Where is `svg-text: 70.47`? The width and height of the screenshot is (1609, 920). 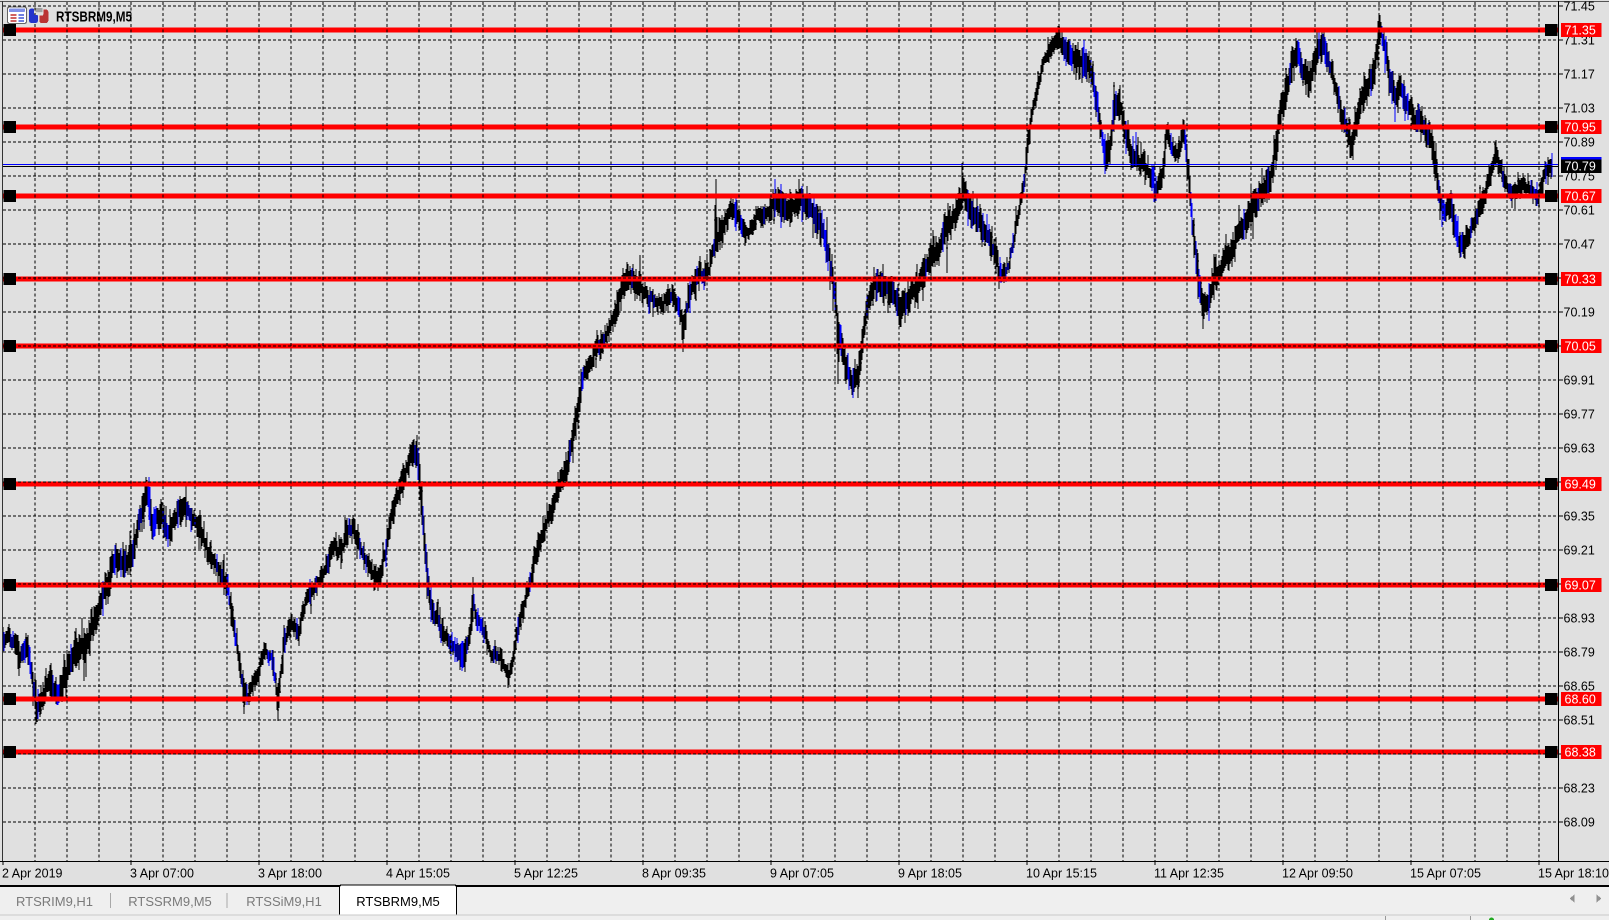
svg-text: 70.47 is located at coordinates (1579, 244).